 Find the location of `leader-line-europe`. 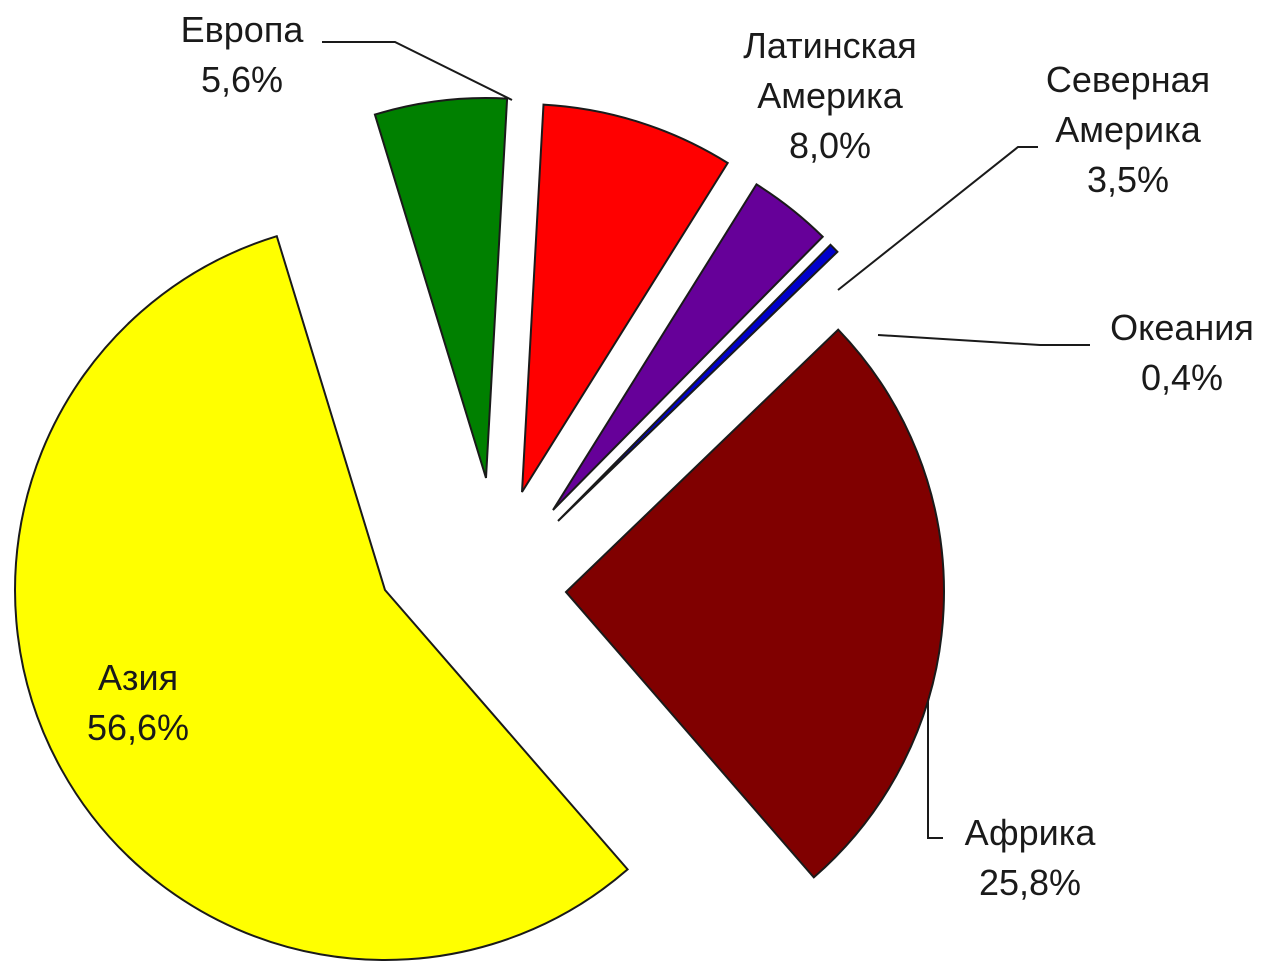

leader-line-europe is located at coordinates (417, 71).